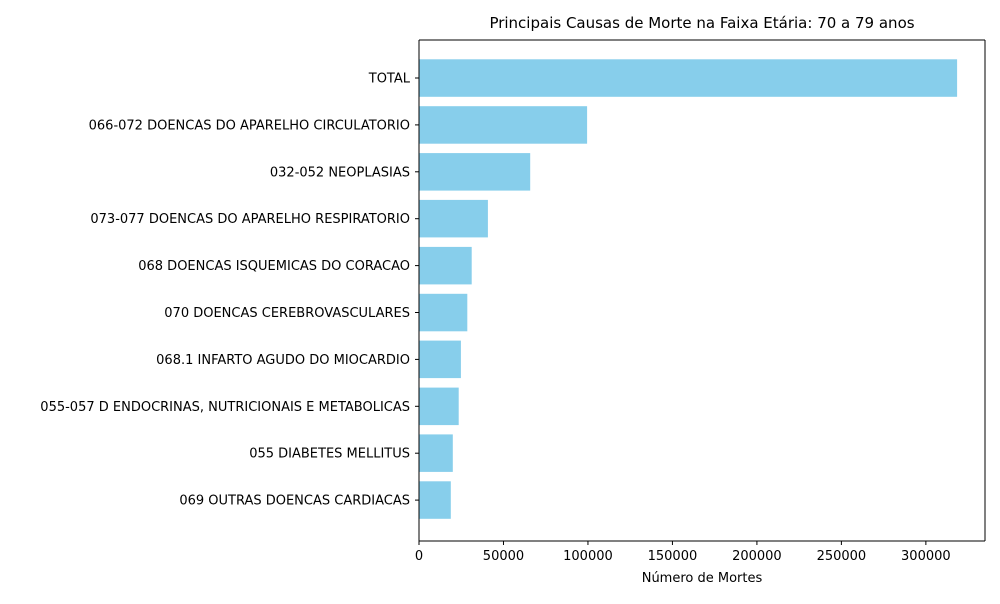 This screenshot has width=1000, height=604. What do you see at coordinates (287, 313) in the screenshot?
I see `y-tick-label: 070 DOENCAS CEREBROVASCULARES` at bounding box center [287, 313].